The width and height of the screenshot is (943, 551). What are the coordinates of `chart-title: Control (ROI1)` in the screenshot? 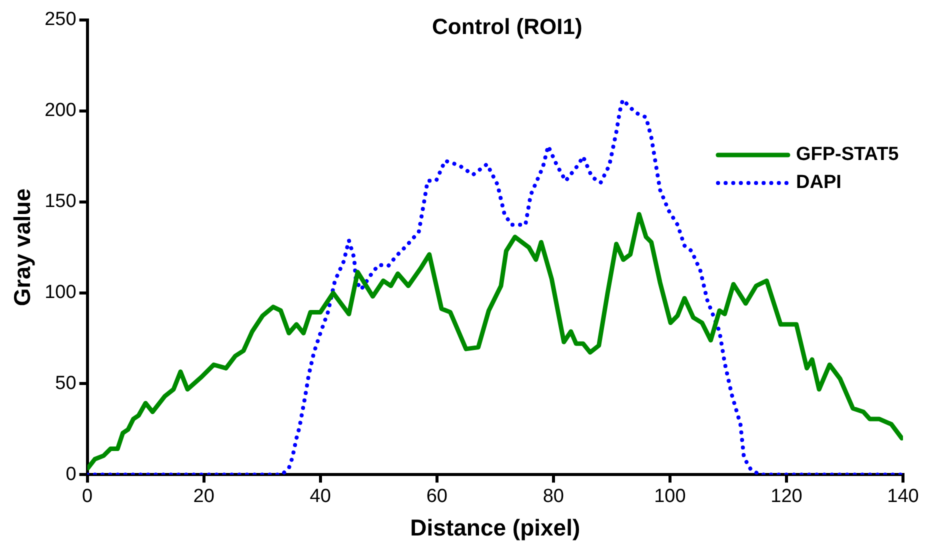 It's located at (507, 27).